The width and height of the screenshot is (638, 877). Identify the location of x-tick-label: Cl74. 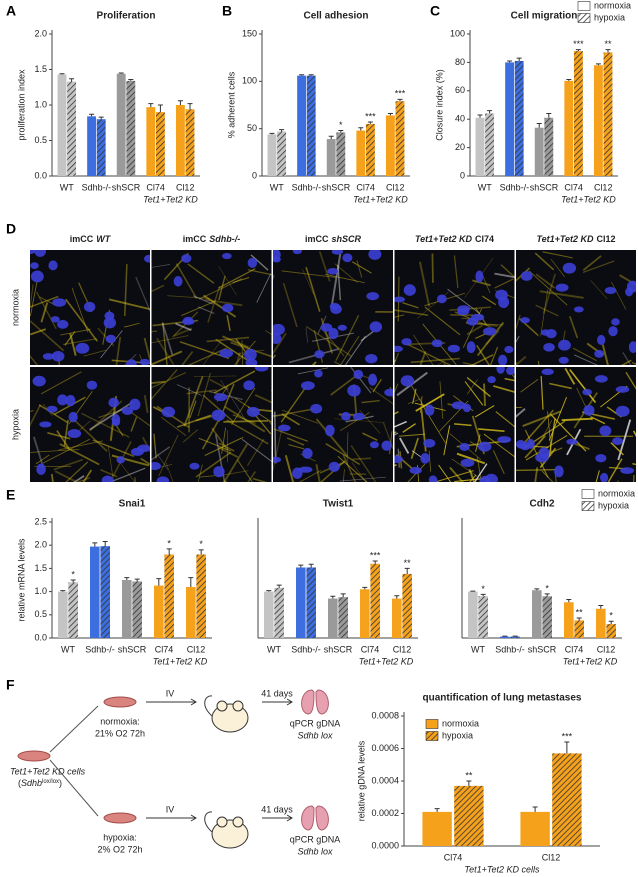
(453, 857).